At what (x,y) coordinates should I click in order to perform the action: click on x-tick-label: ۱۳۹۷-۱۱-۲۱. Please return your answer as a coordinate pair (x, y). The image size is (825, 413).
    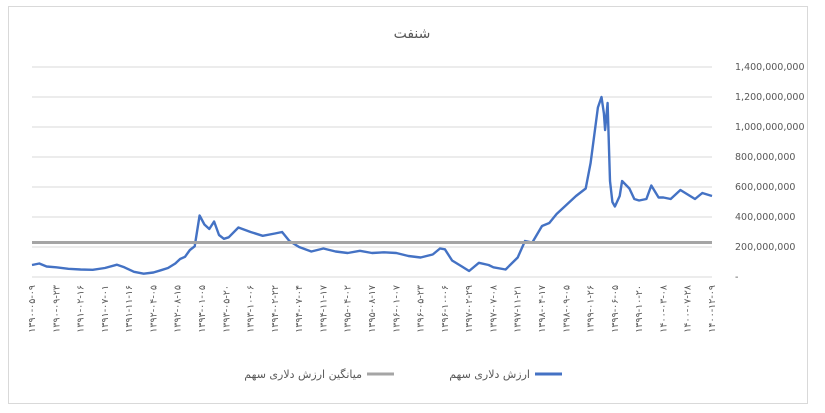
    Looking at the image, I should click on (518, 309).